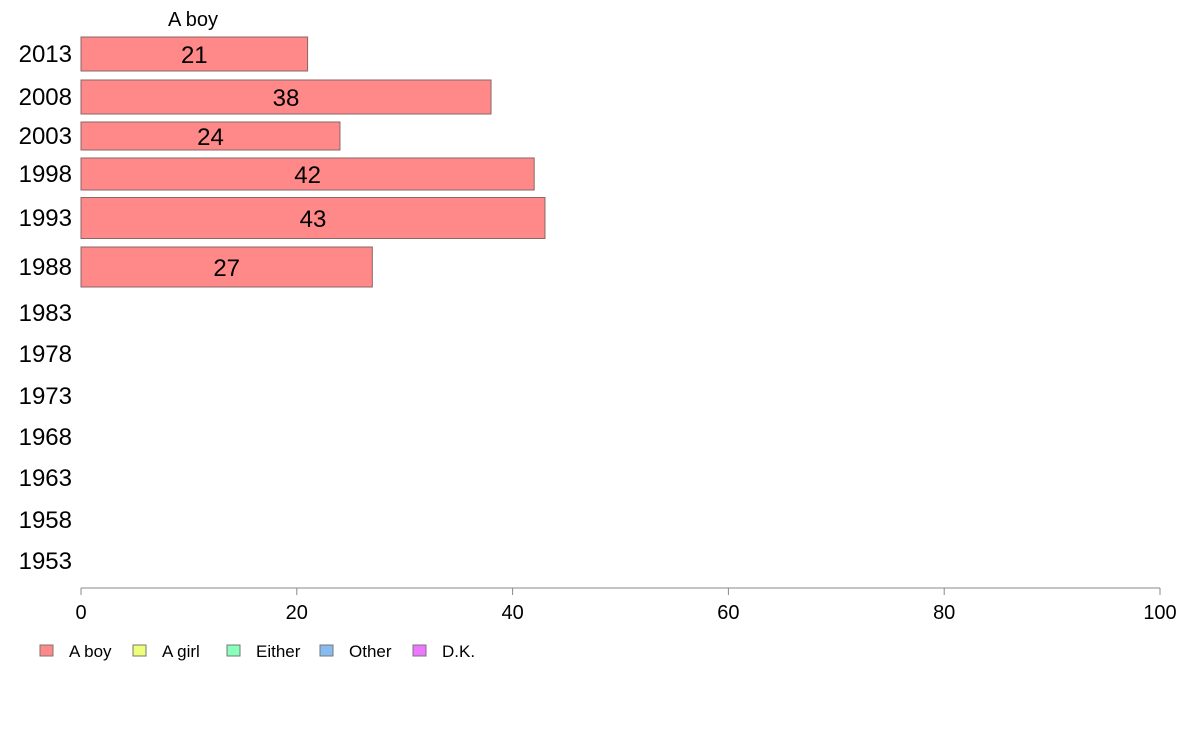 This screenshot has width=1188, height=736. I want to click on bar-value-label: 27, so click(226, 268).